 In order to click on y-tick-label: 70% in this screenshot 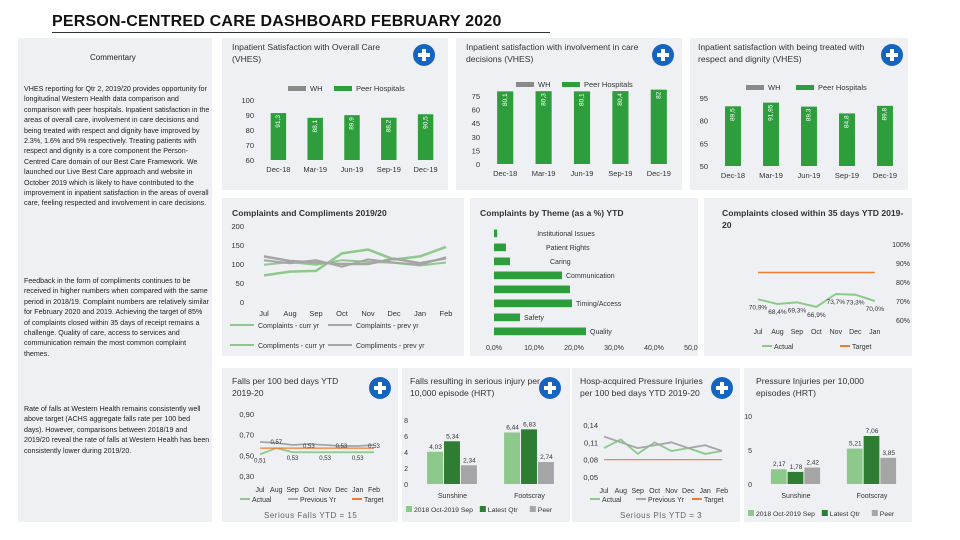, I will do `click(903, 302)`.